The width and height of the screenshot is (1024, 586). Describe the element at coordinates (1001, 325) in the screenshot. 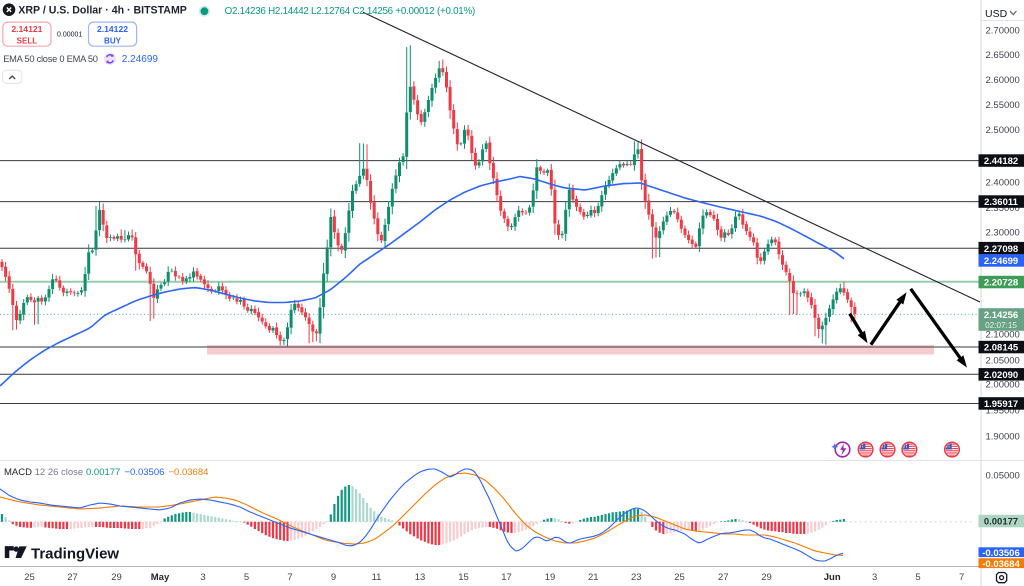

I see `svg-text: 02:07:15` at that location.